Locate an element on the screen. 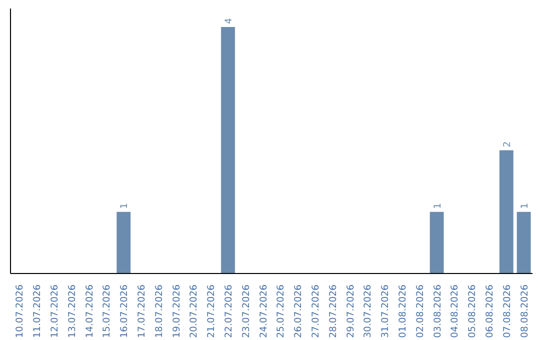 The width and height of the screenshot is (540, 340). x-tick-label: 13.07.2026 is located at coordinates (72, 311).